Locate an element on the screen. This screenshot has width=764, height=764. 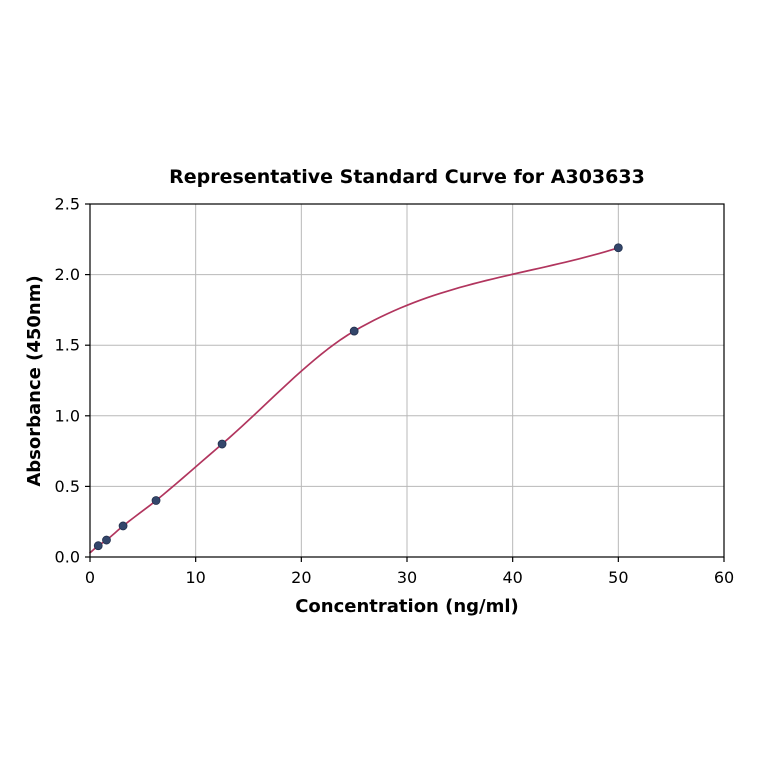
y-tick-label: 2.5 is located at coordinates (67, 204).